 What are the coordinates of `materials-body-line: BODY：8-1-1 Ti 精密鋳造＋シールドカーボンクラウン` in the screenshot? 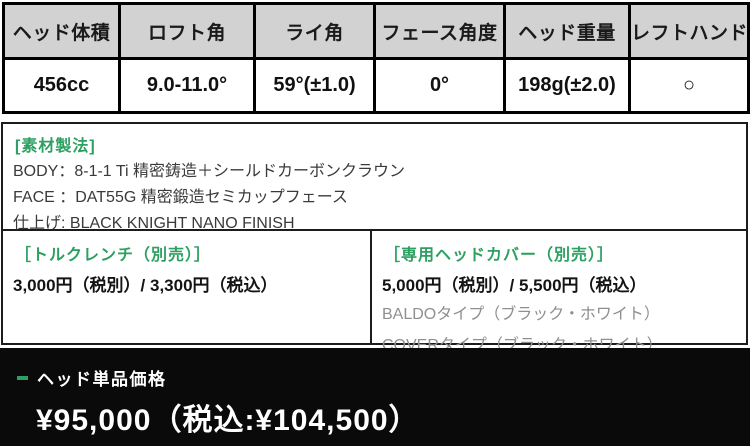 It's located at (209, 171).